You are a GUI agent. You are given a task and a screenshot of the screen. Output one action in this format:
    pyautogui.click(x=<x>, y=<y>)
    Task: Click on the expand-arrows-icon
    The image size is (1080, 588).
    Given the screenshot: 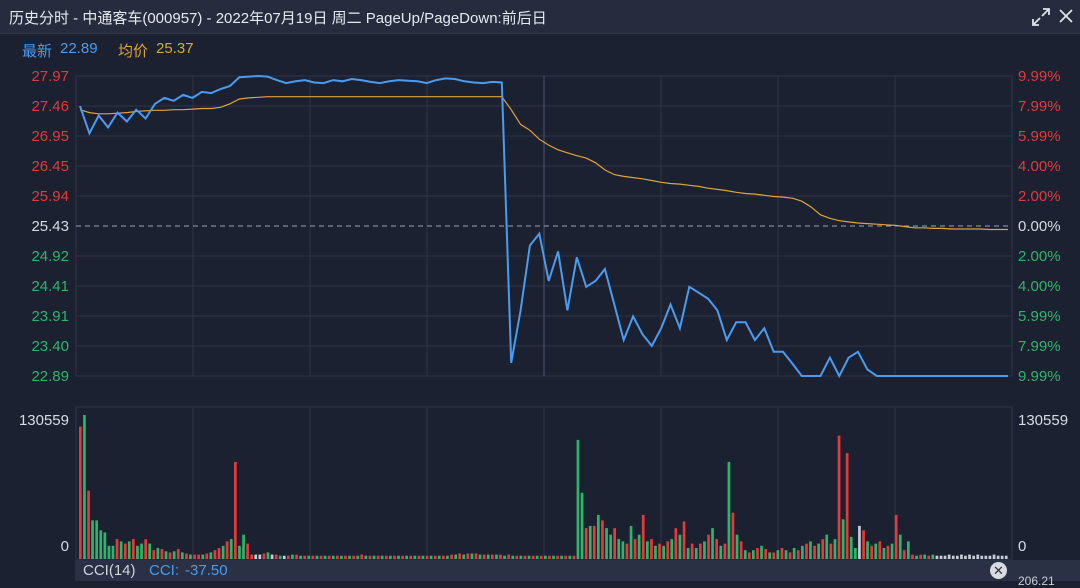 What is the action you would take?
    pyautogui.click(x=1041, y=17)
    